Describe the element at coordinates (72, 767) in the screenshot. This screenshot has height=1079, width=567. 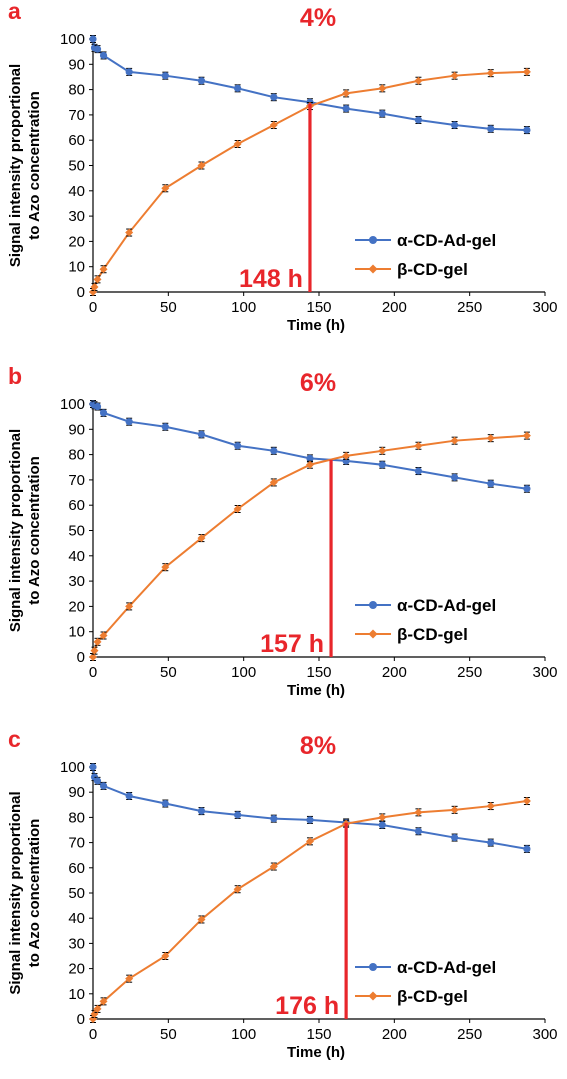
I see `y-tick-label: 100` at that location.